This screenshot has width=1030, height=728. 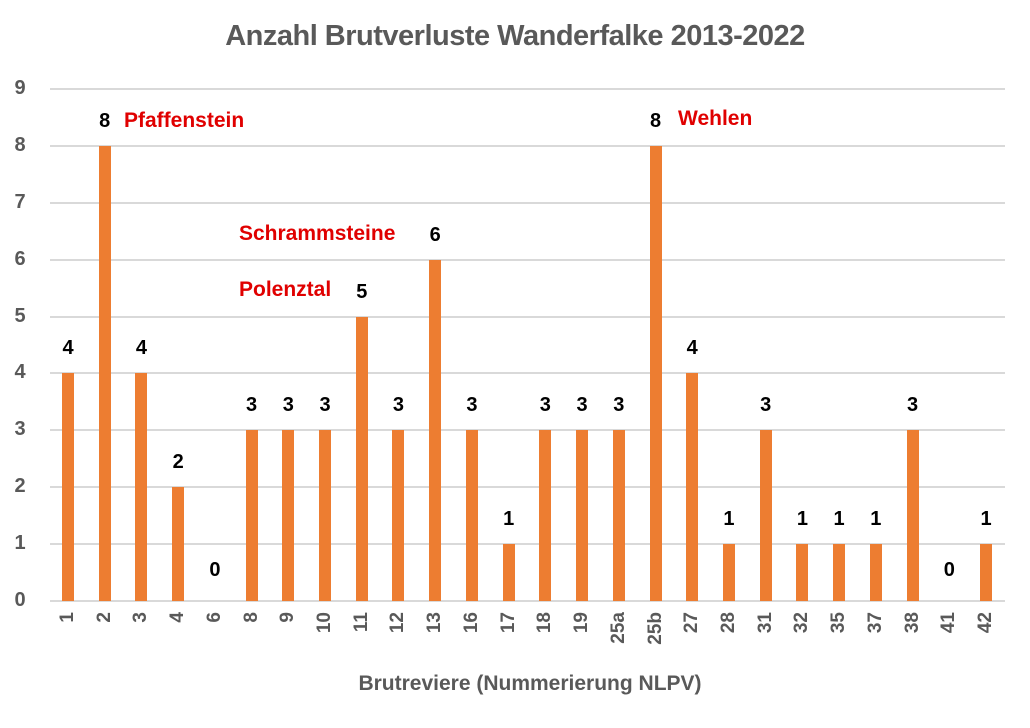 What do you see at coordinates (802, 642) in the screenshot?
I see `x-tick-32: 32` at bounding box center [802, 642].